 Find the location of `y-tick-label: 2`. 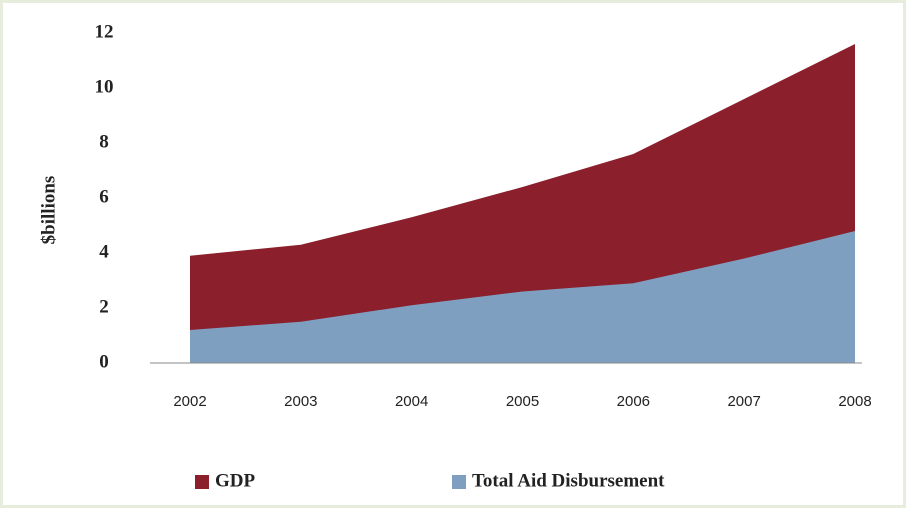

y-tick-label: 2 is located at coordinates (104, 306).